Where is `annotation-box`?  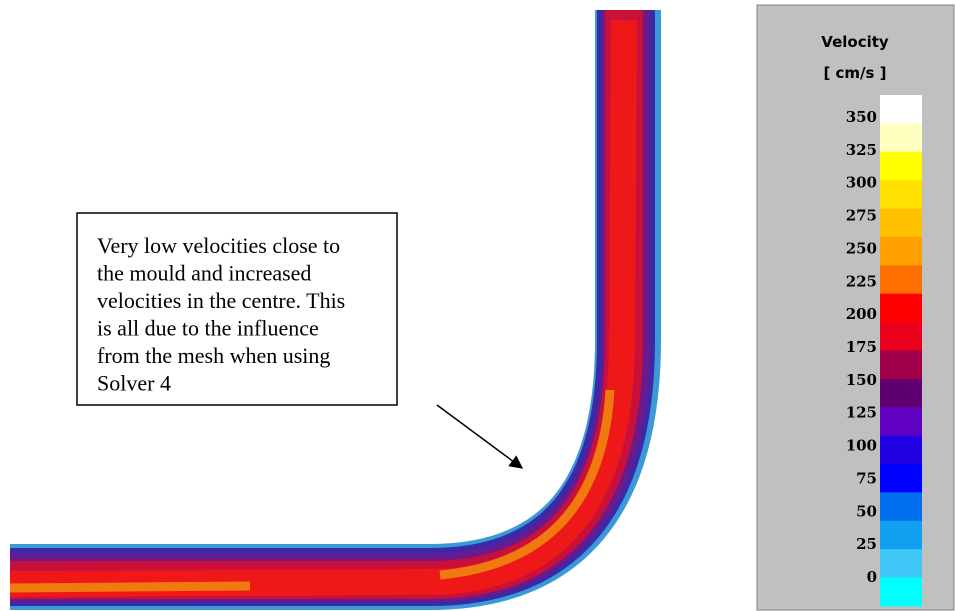 annotation-box is located at coordinates (237, 309).